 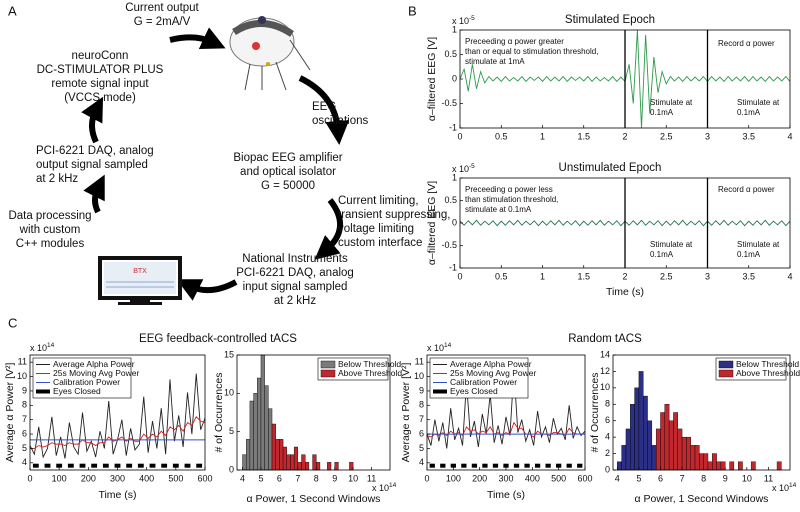 I want to click on annotation: Preceeding α power less, so click(x=509, y=189).